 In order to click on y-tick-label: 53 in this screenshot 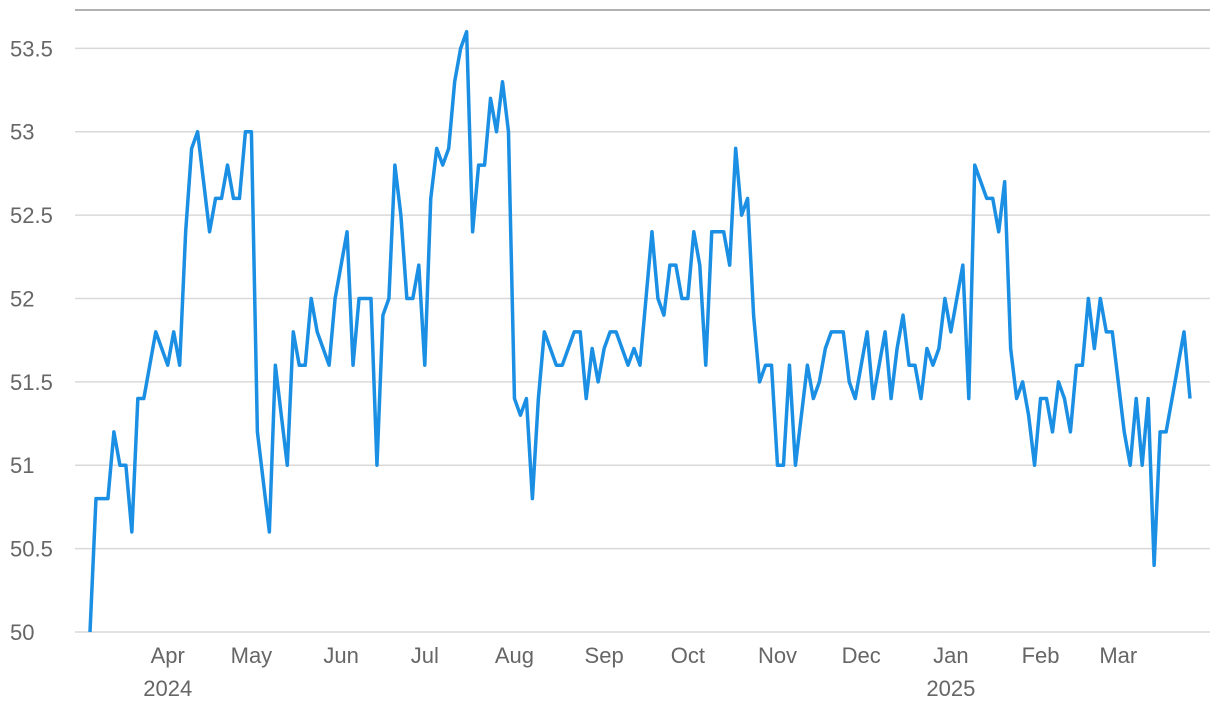, I will do `click(22, 132)`.